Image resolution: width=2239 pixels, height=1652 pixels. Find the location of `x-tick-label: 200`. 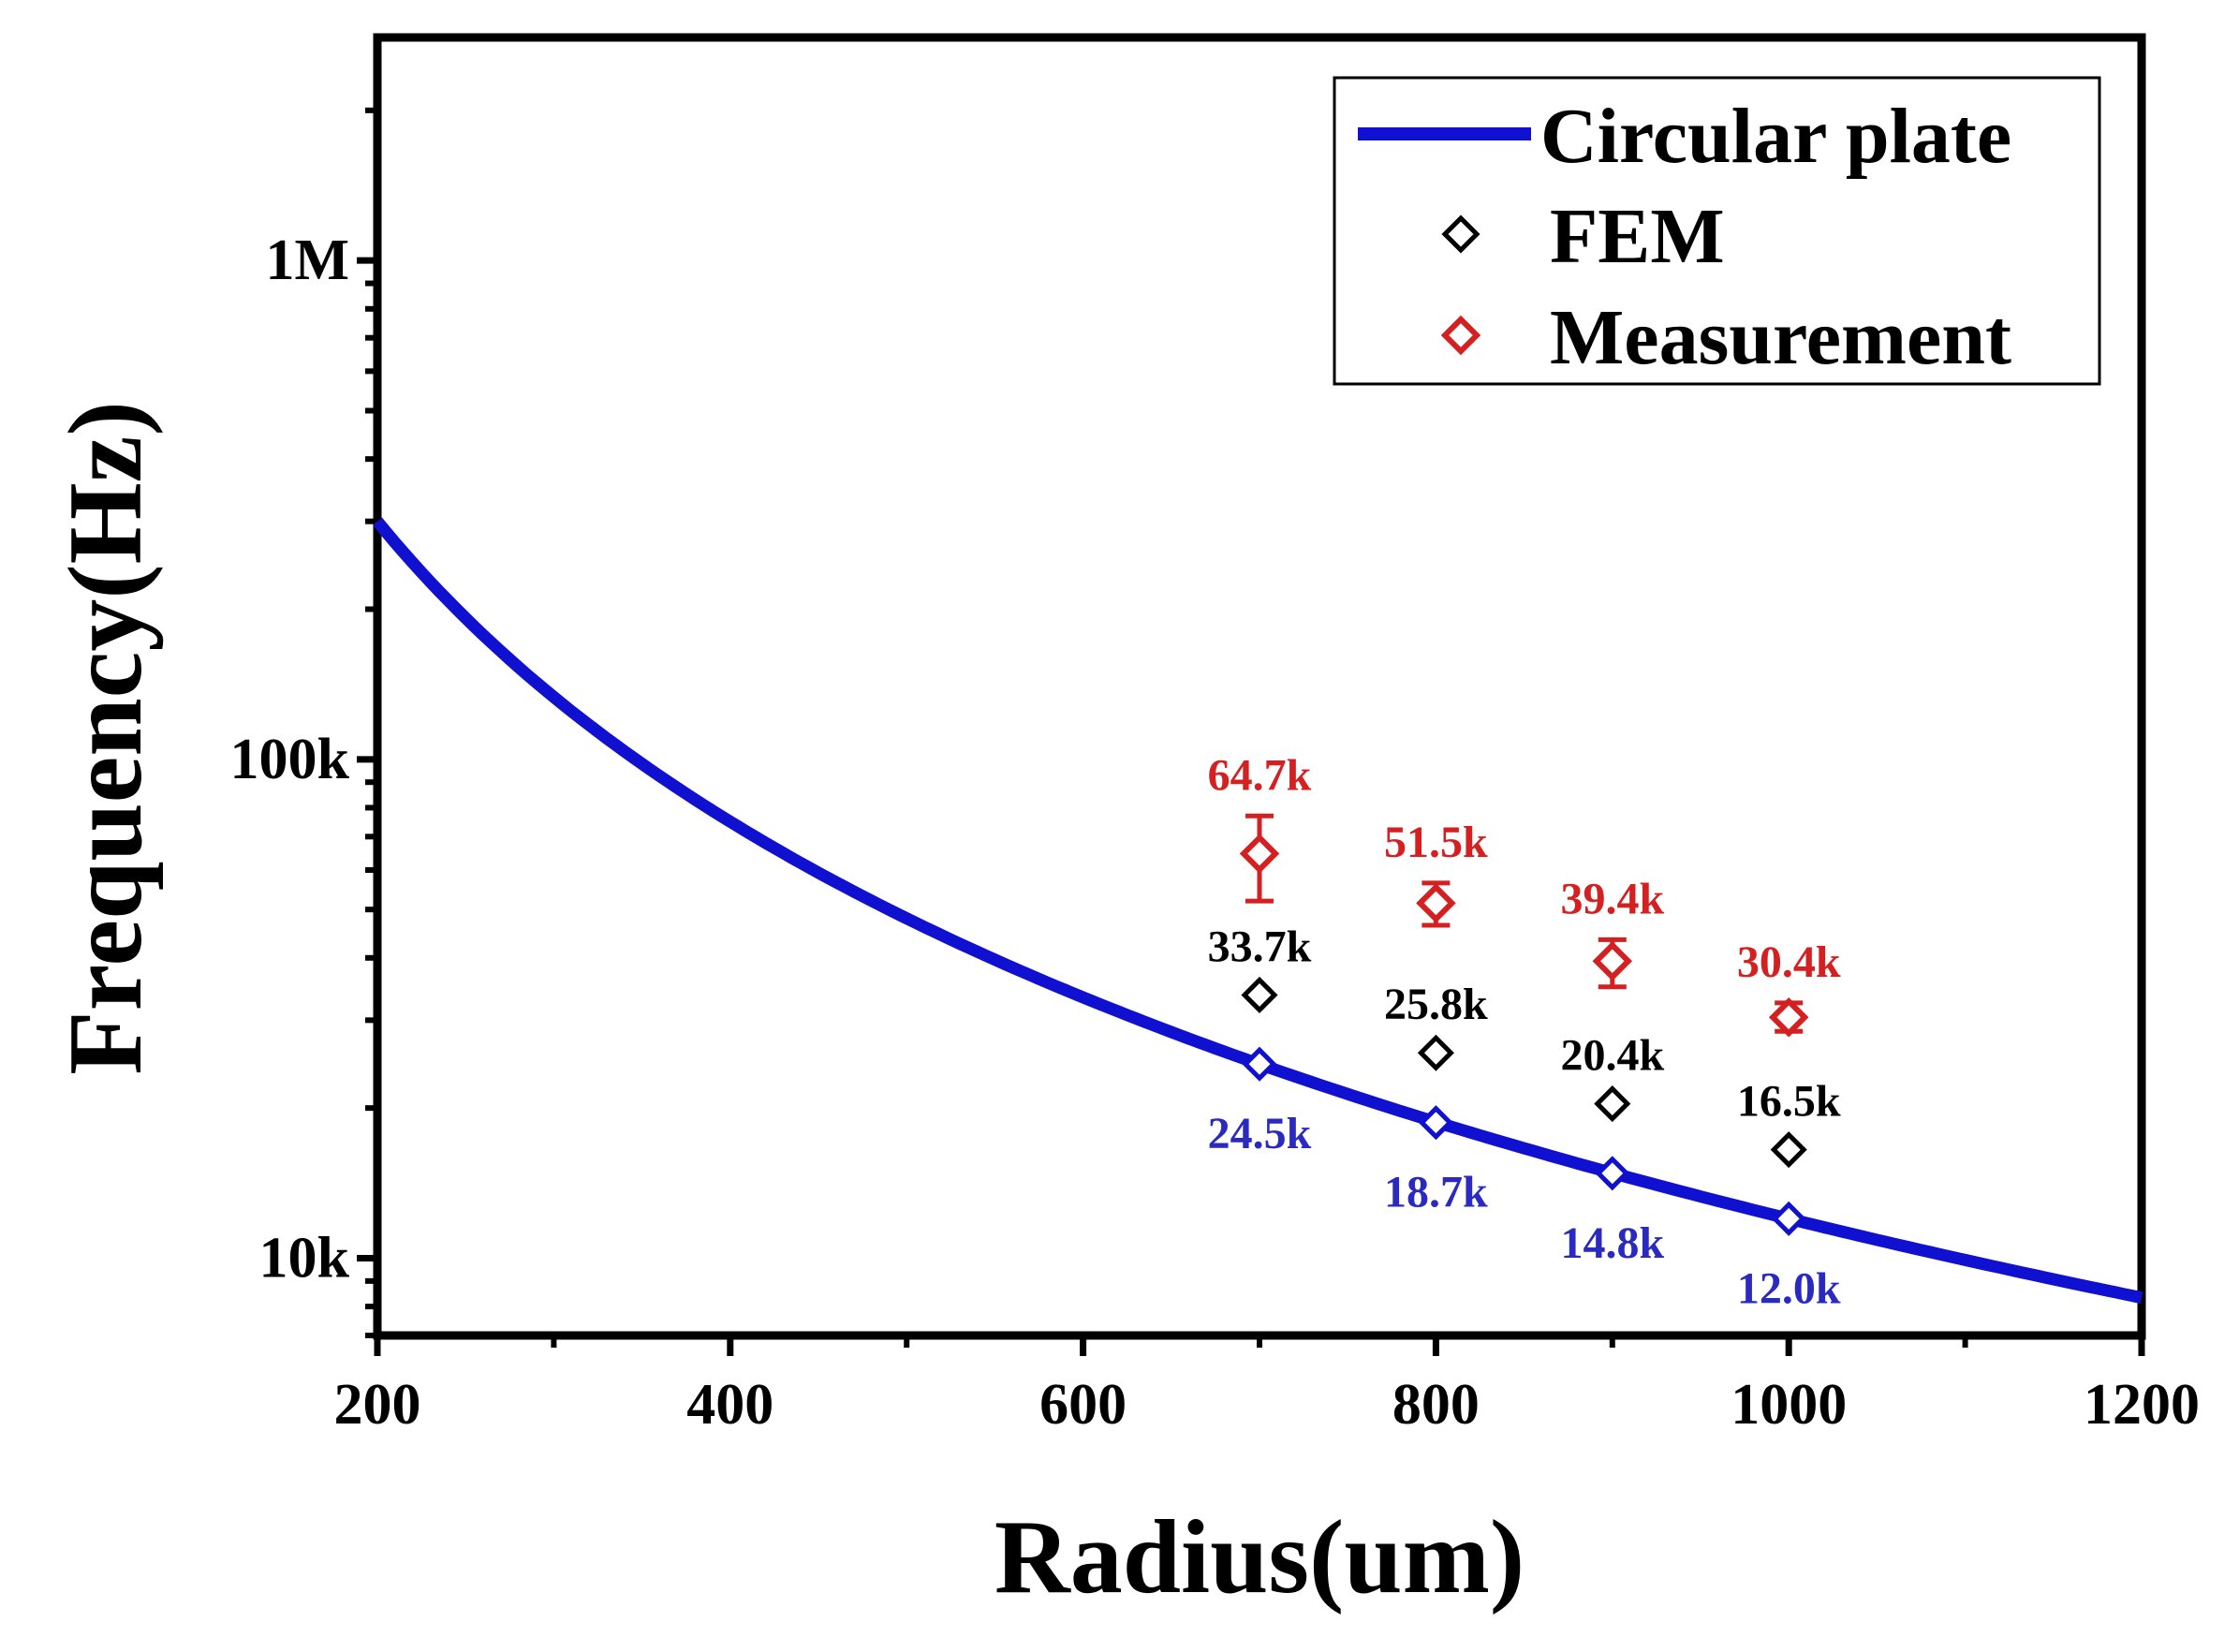

x-tick-label: 200 is located at coordinates (377, 1405).